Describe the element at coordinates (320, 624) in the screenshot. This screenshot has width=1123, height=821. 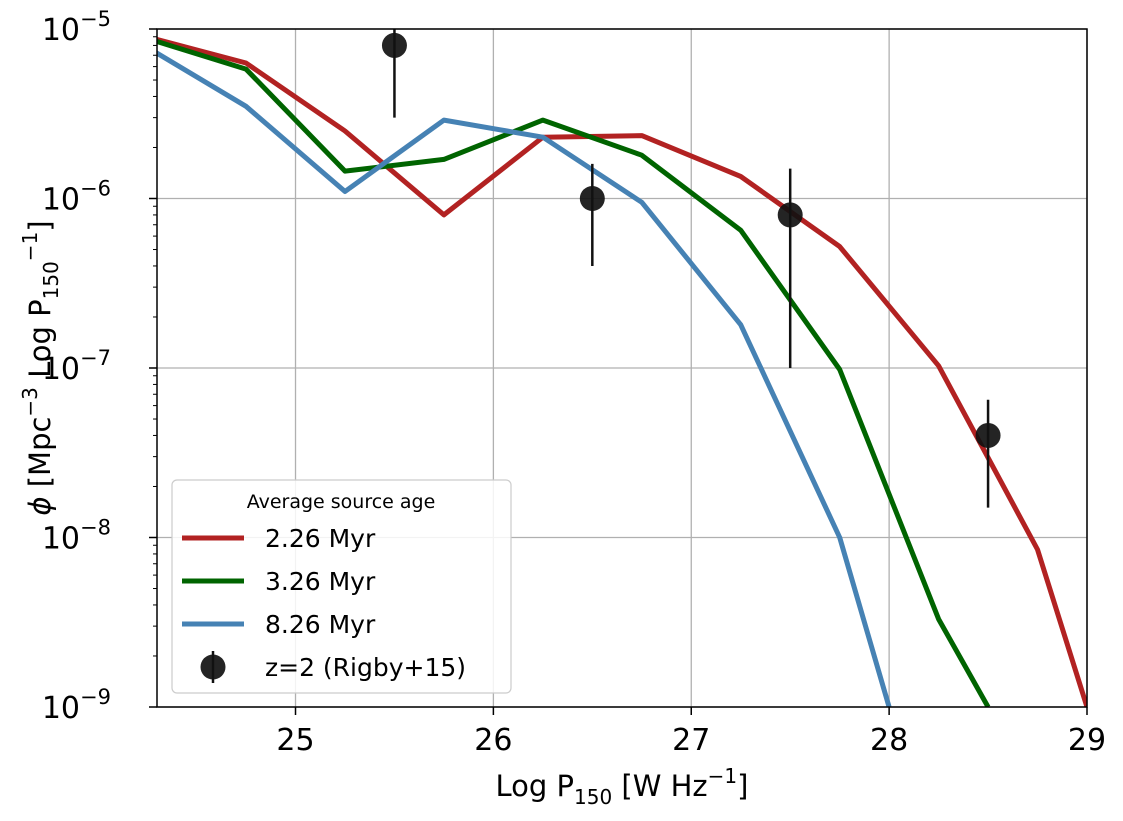
I see `legend-label-8-26-myr: 8.26 Myr` at that location.